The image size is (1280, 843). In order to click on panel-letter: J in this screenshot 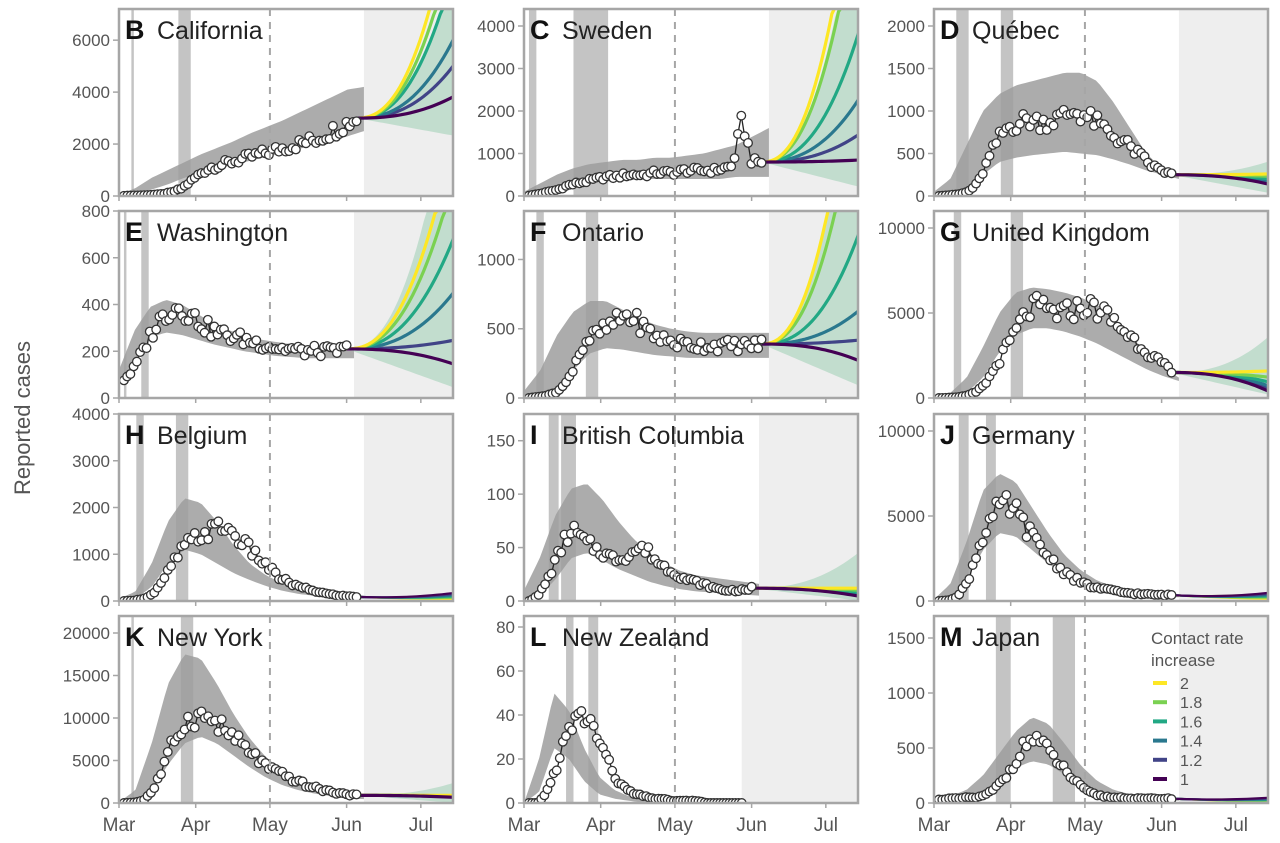, I will do `click(947, 435)`.